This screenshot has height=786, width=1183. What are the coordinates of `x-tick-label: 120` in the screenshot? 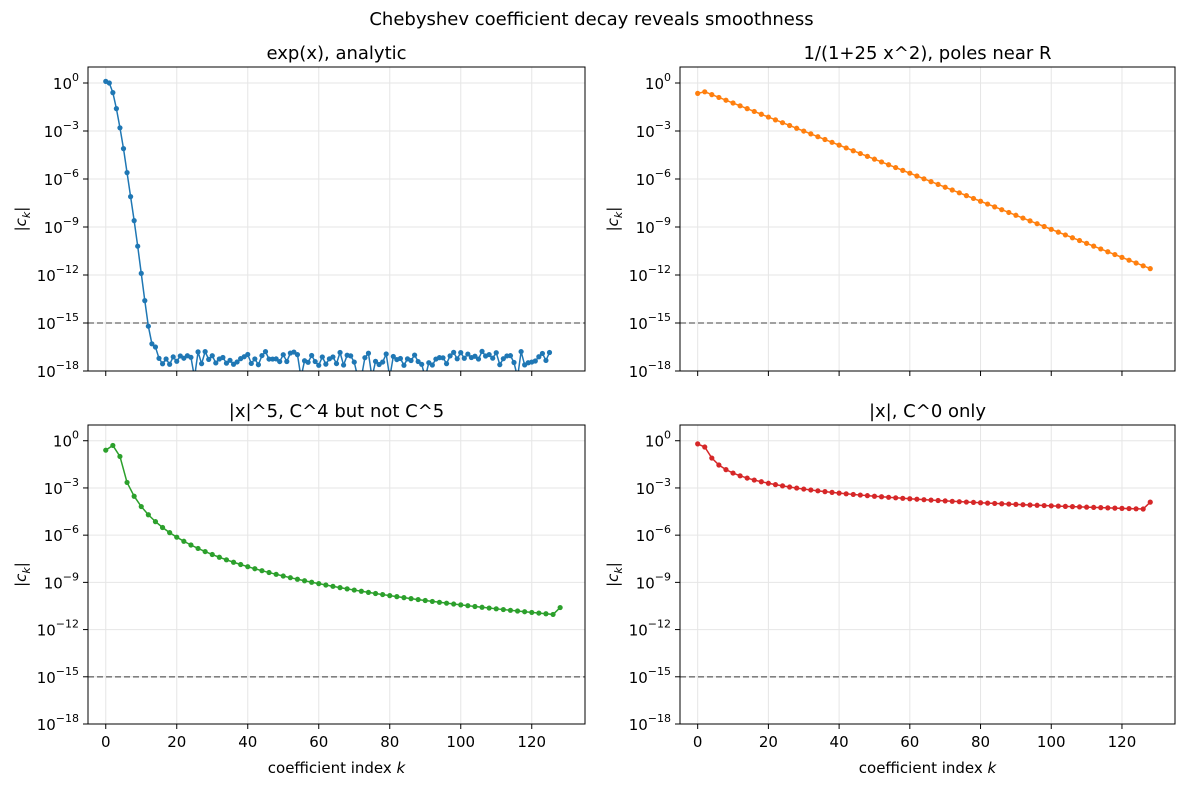 It's located at (1122, 742).